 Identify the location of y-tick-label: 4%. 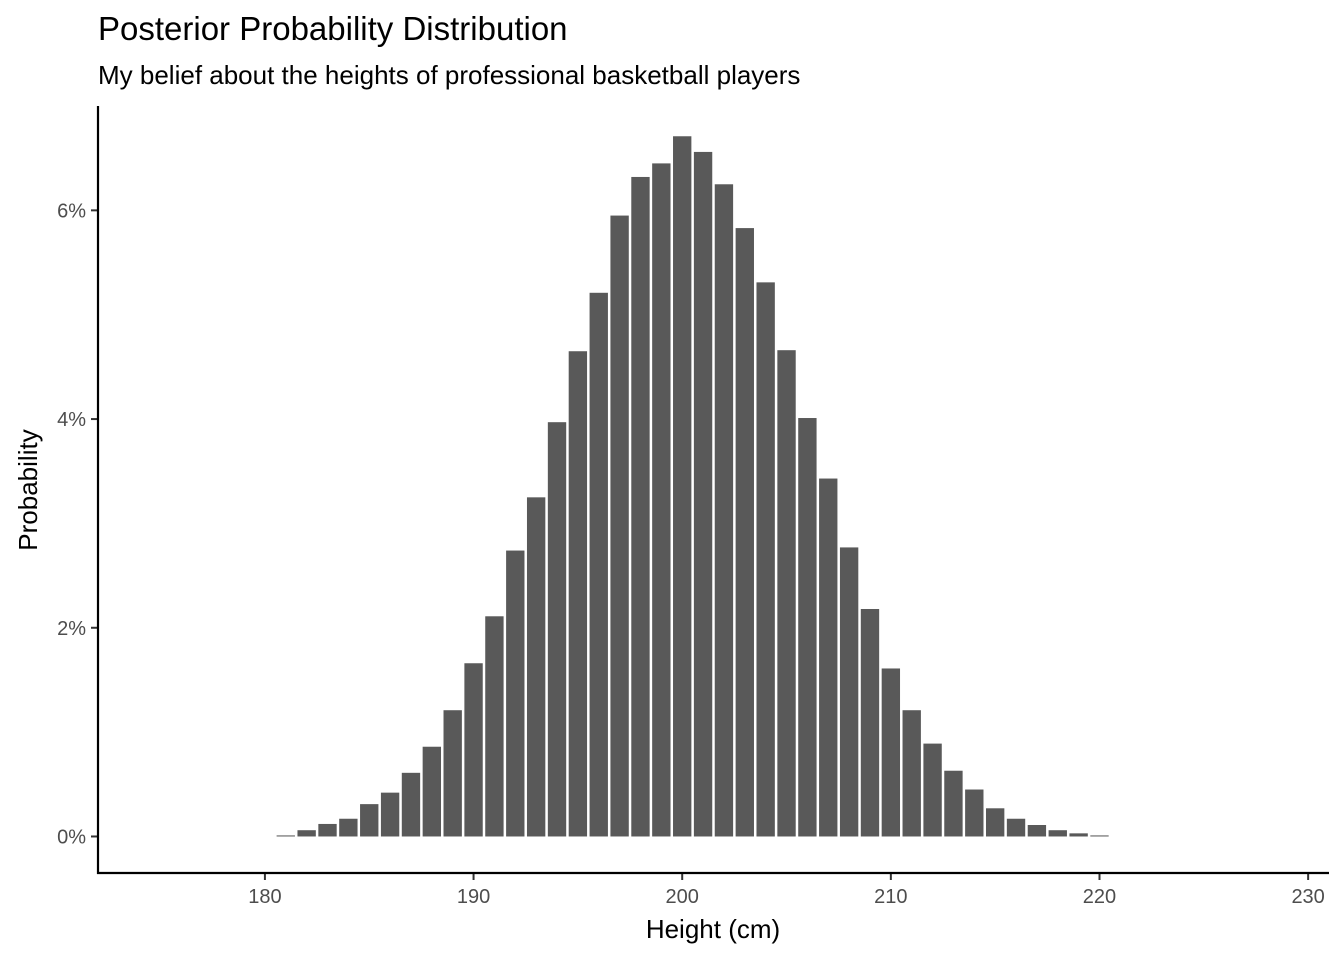
(71, 420).